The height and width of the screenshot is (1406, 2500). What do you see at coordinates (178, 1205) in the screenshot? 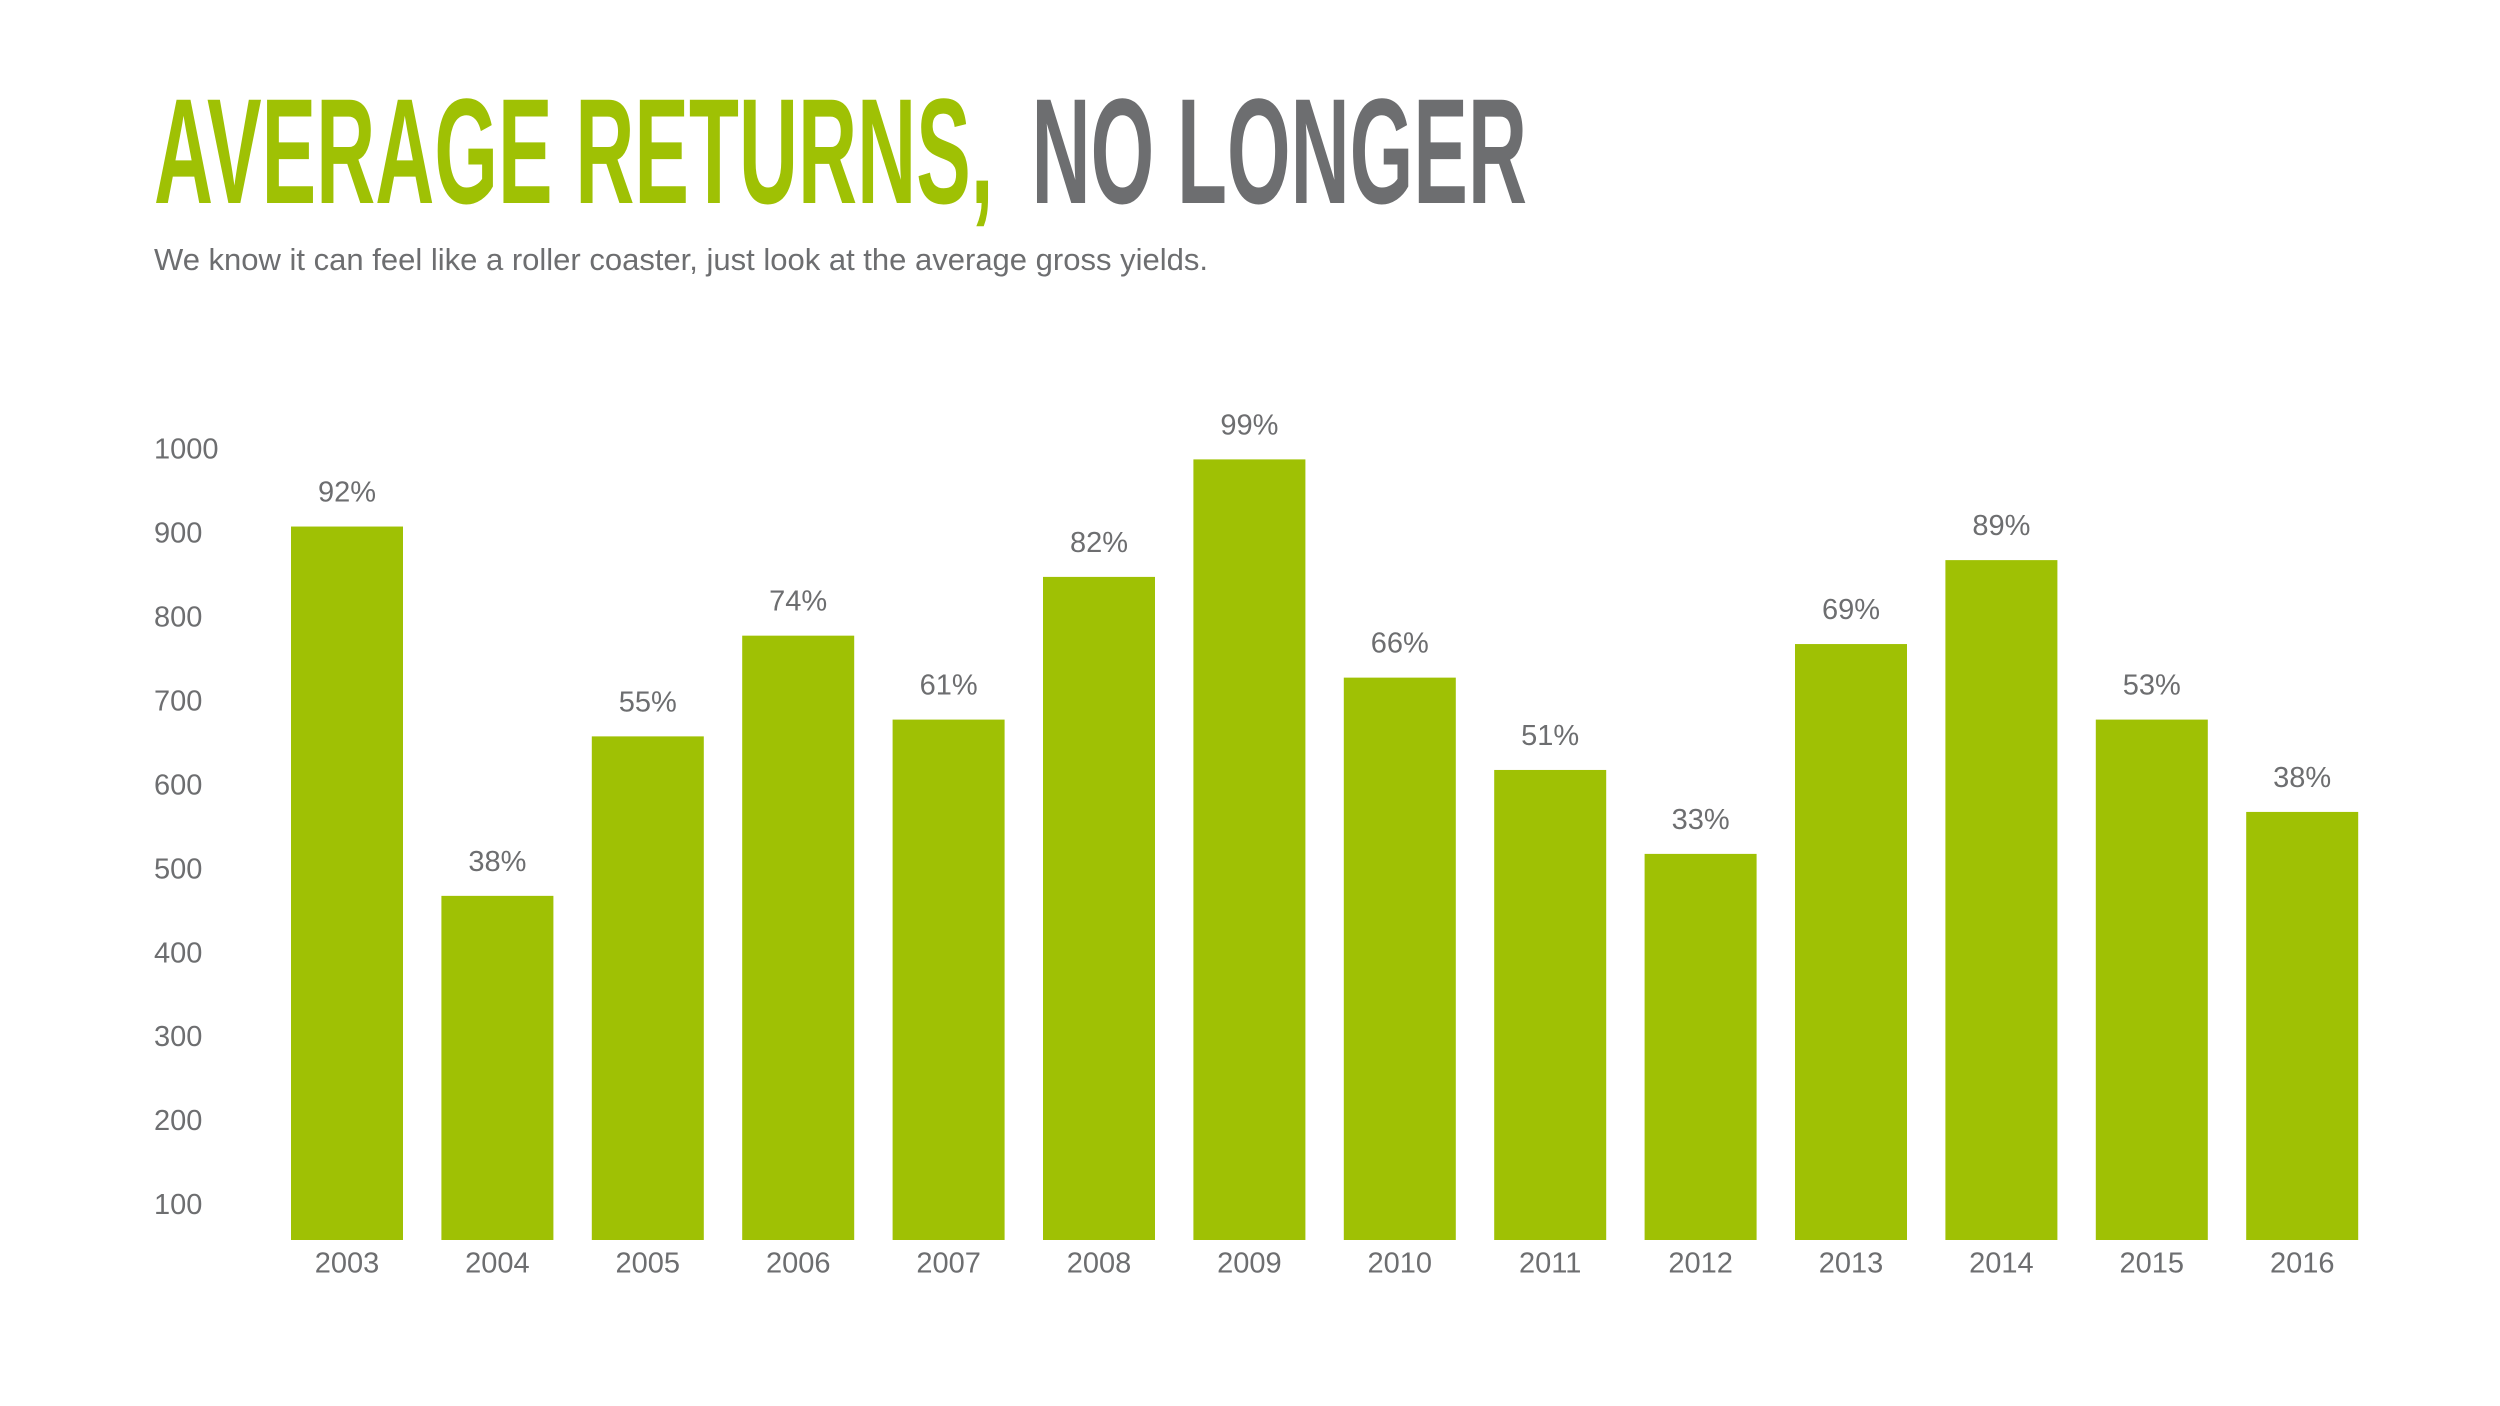
I see `y-tick-label: 100` at bounding box center [178, 1205].